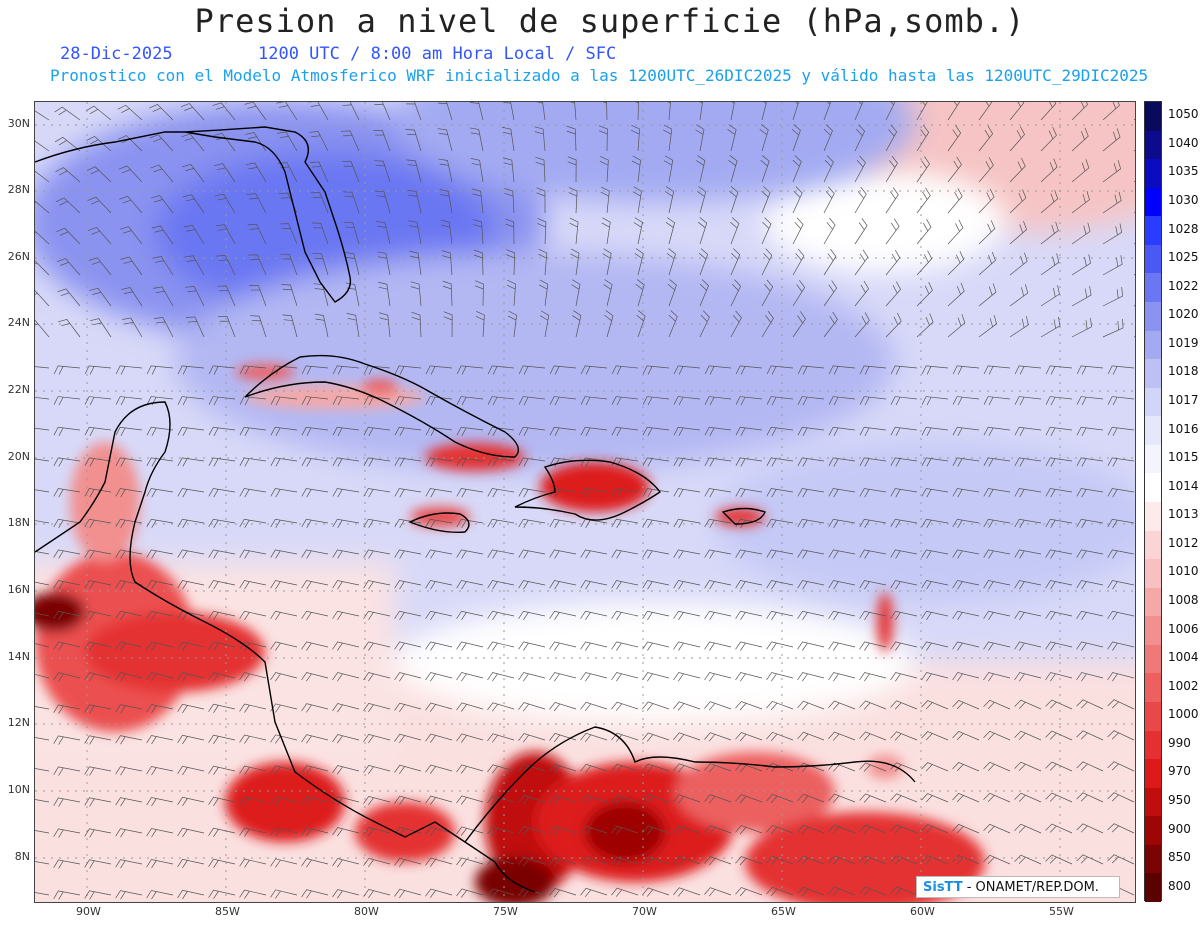 The height and width of the screenshot is (927, 1200). I want to click on lat-label-16N: 16N, so click(18, 589).